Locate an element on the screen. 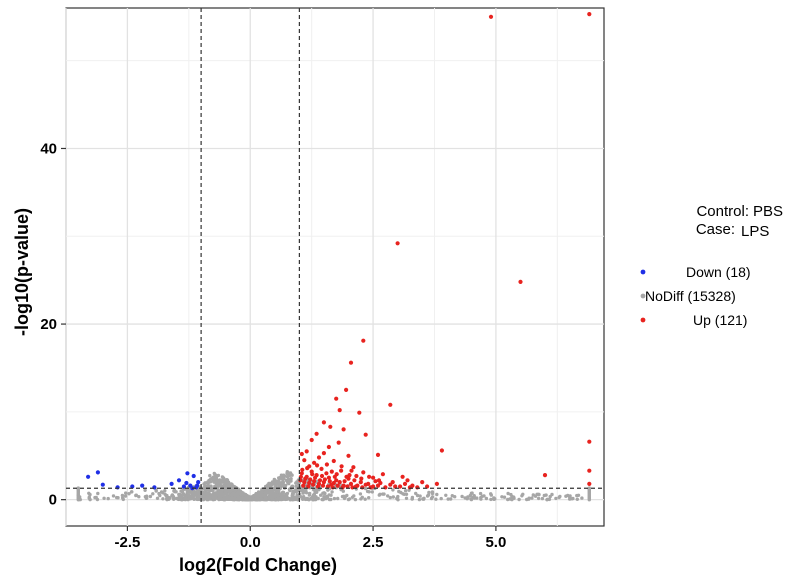  x-tick-label: -2.5 is located at coordinates (127, 542).